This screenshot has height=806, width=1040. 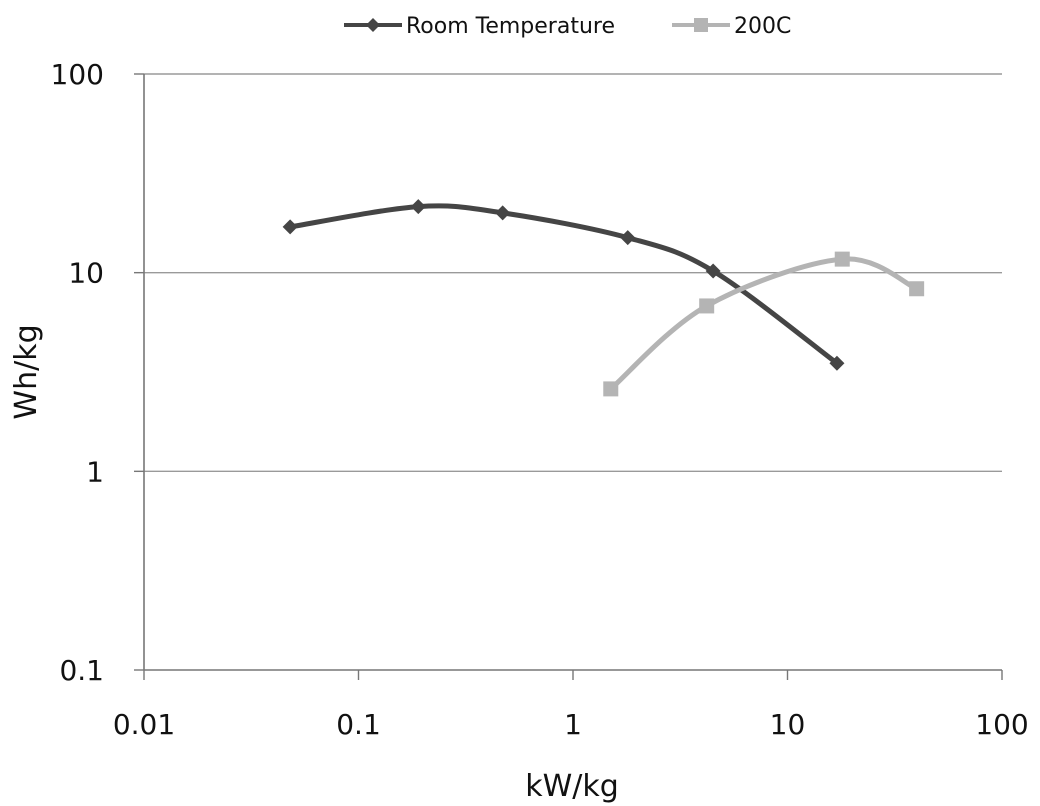 I want to click on legend-item-200c: 200C, so click(x=731, y=26).